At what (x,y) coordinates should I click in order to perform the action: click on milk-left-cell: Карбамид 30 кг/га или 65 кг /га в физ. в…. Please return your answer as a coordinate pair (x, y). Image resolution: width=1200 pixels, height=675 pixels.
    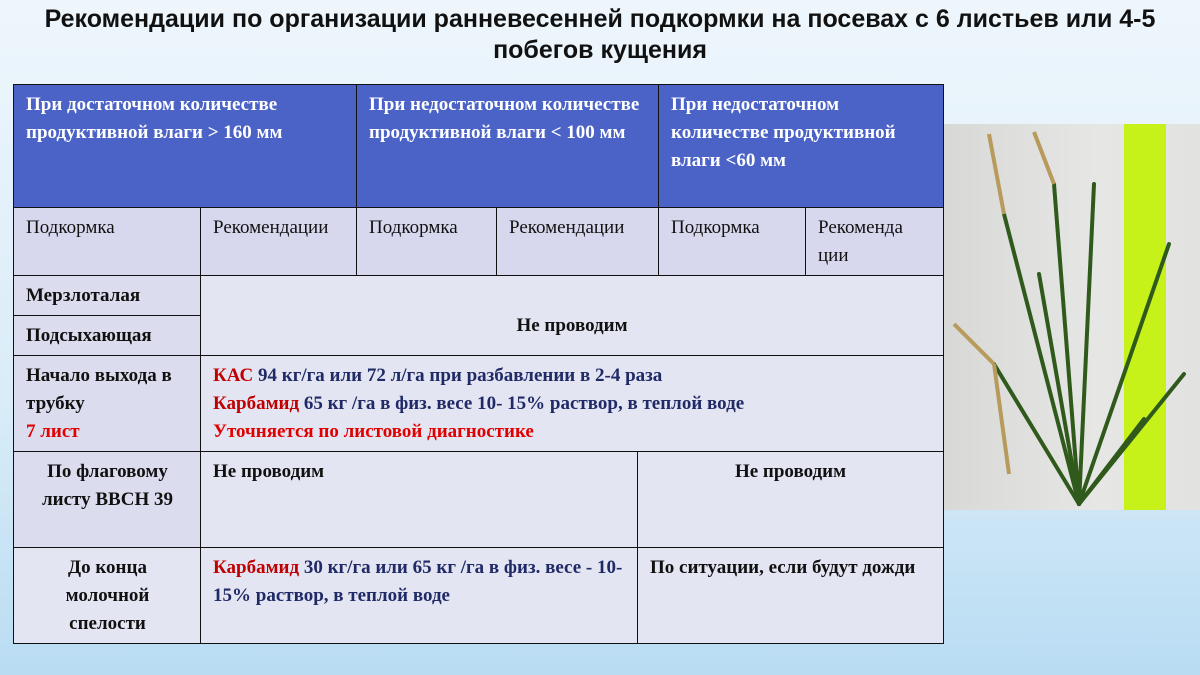
    Looking at the image, I should click on (419, 595).